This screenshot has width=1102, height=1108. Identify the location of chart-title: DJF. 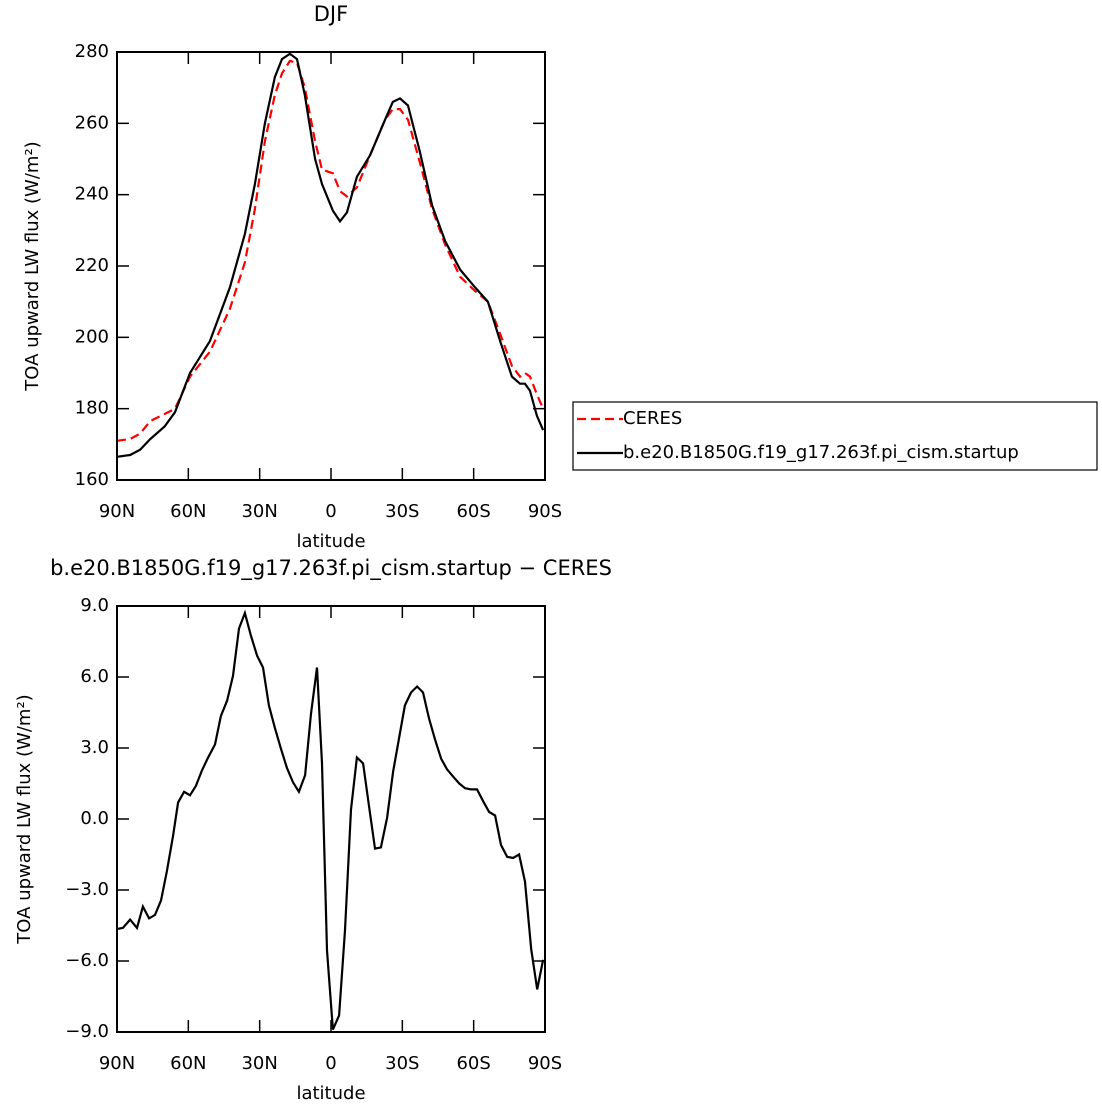
(331, 14).